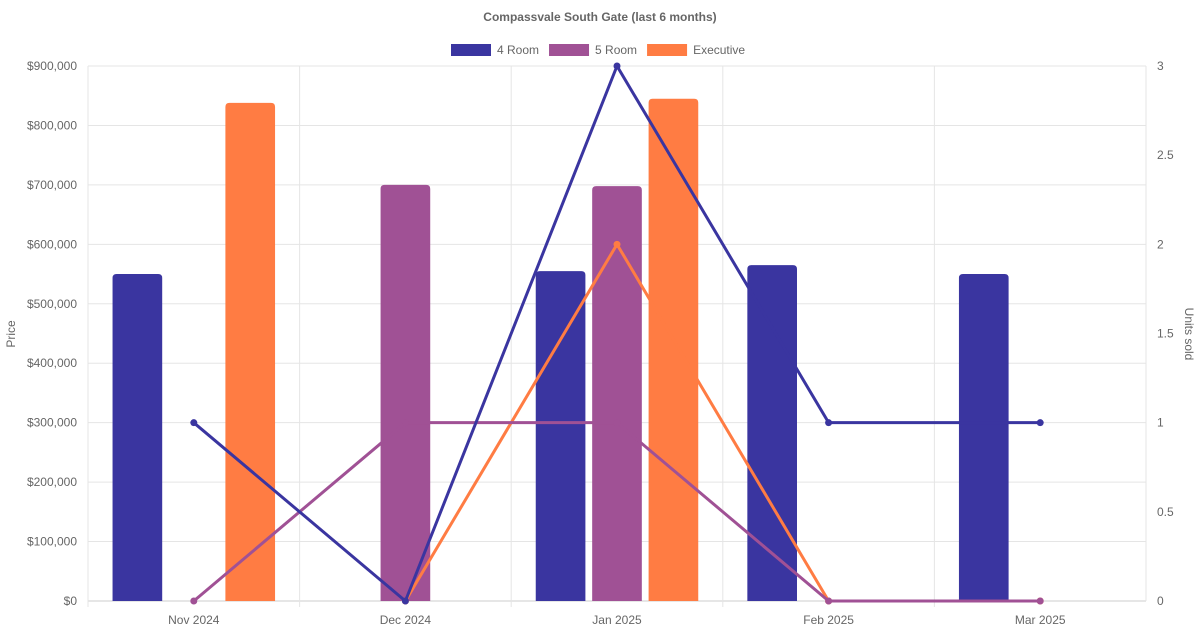 This screenshot has width=1200, height=635. What do you see at coordinates (52, 304) in the screenshot?
I see `y-tick-label: $500,000` at bounding box center [52, 304].